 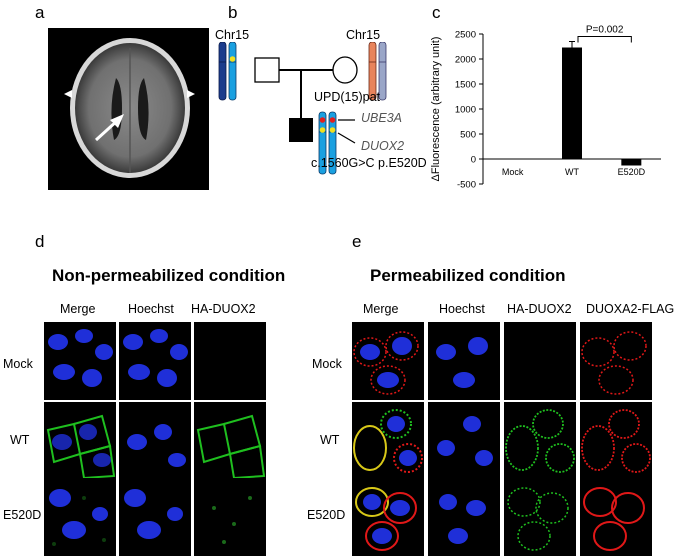 What do you see at coordinates (326, 515) in the screenshot?
I see `e-row-e520d: E520D` at bounding box center [326, 515].